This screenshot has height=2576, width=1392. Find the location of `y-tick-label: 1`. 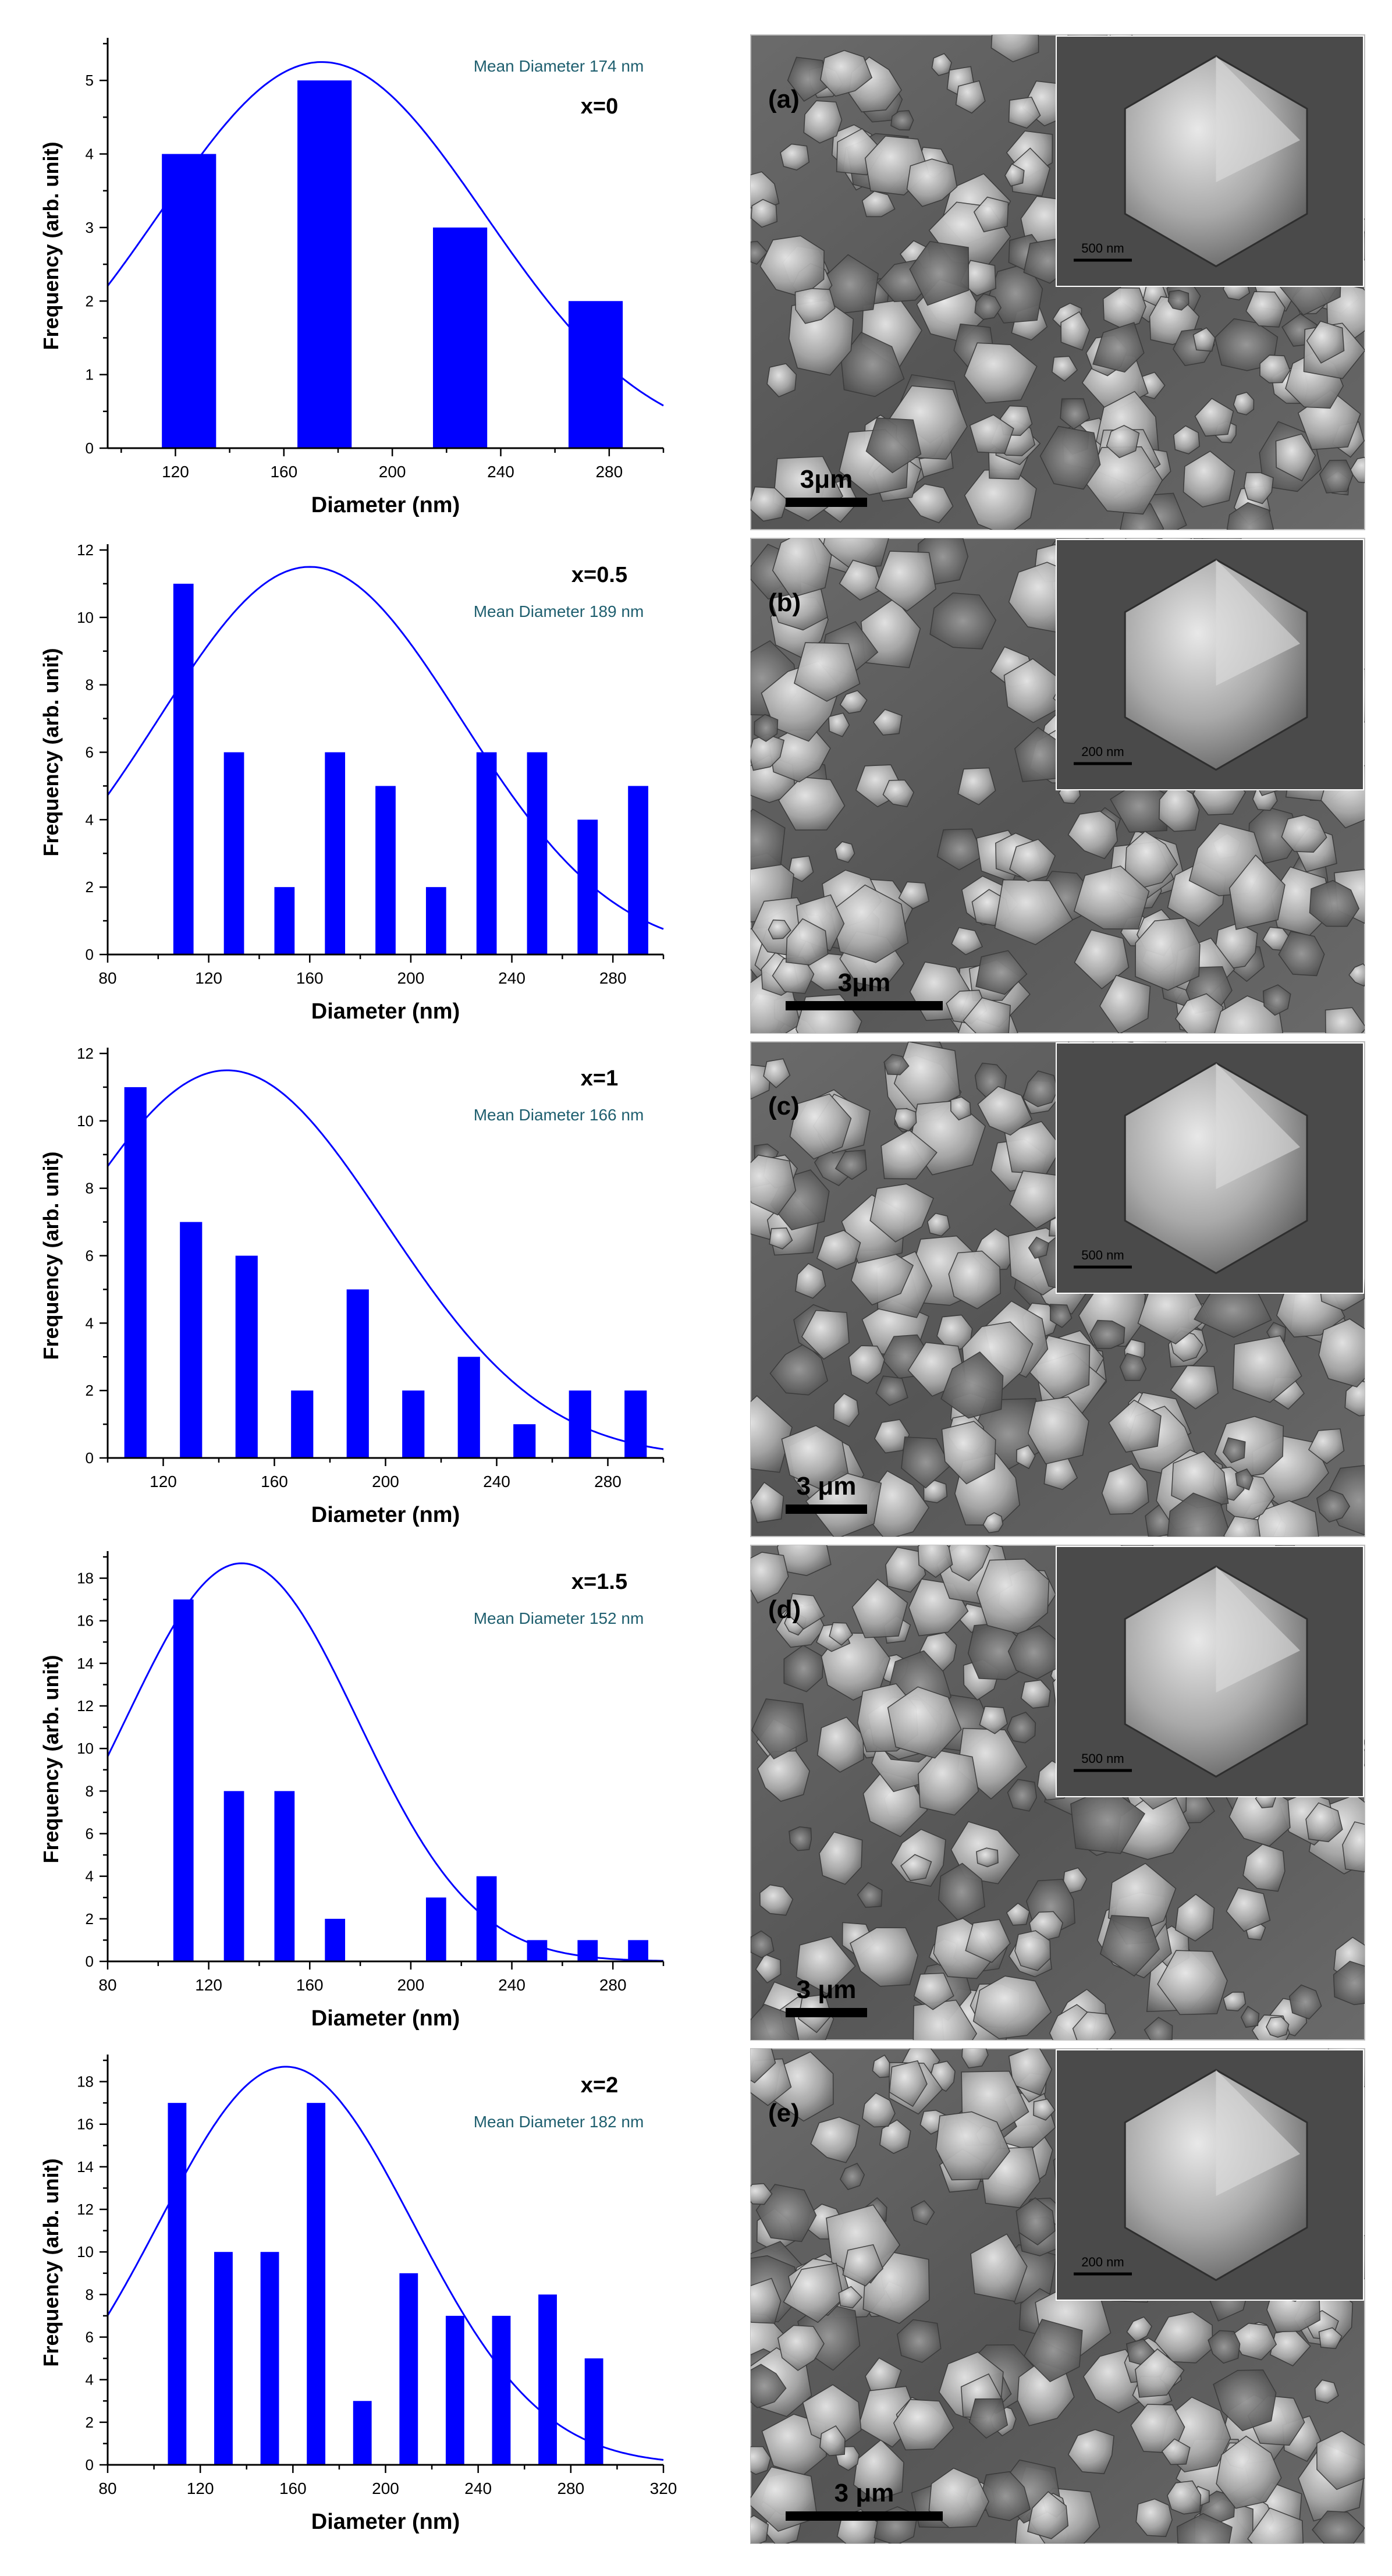

y-tick-label: 1 is located at coordinates (90, 375).